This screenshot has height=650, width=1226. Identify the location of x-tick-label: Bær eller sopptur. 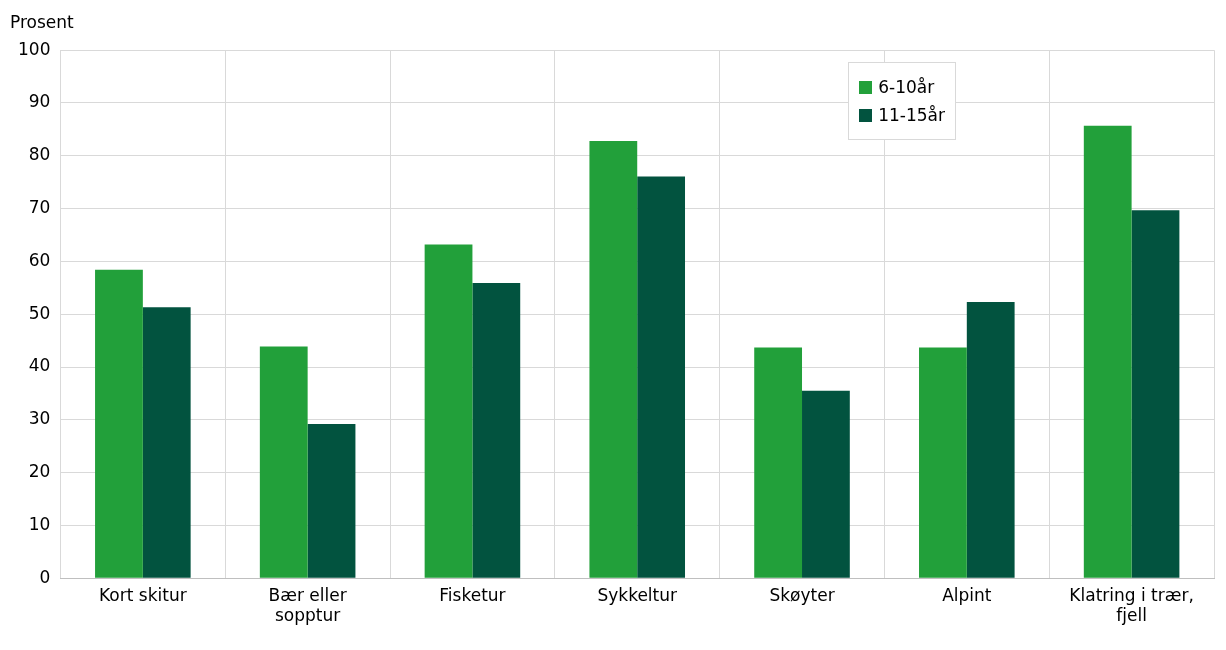
(307, 605).